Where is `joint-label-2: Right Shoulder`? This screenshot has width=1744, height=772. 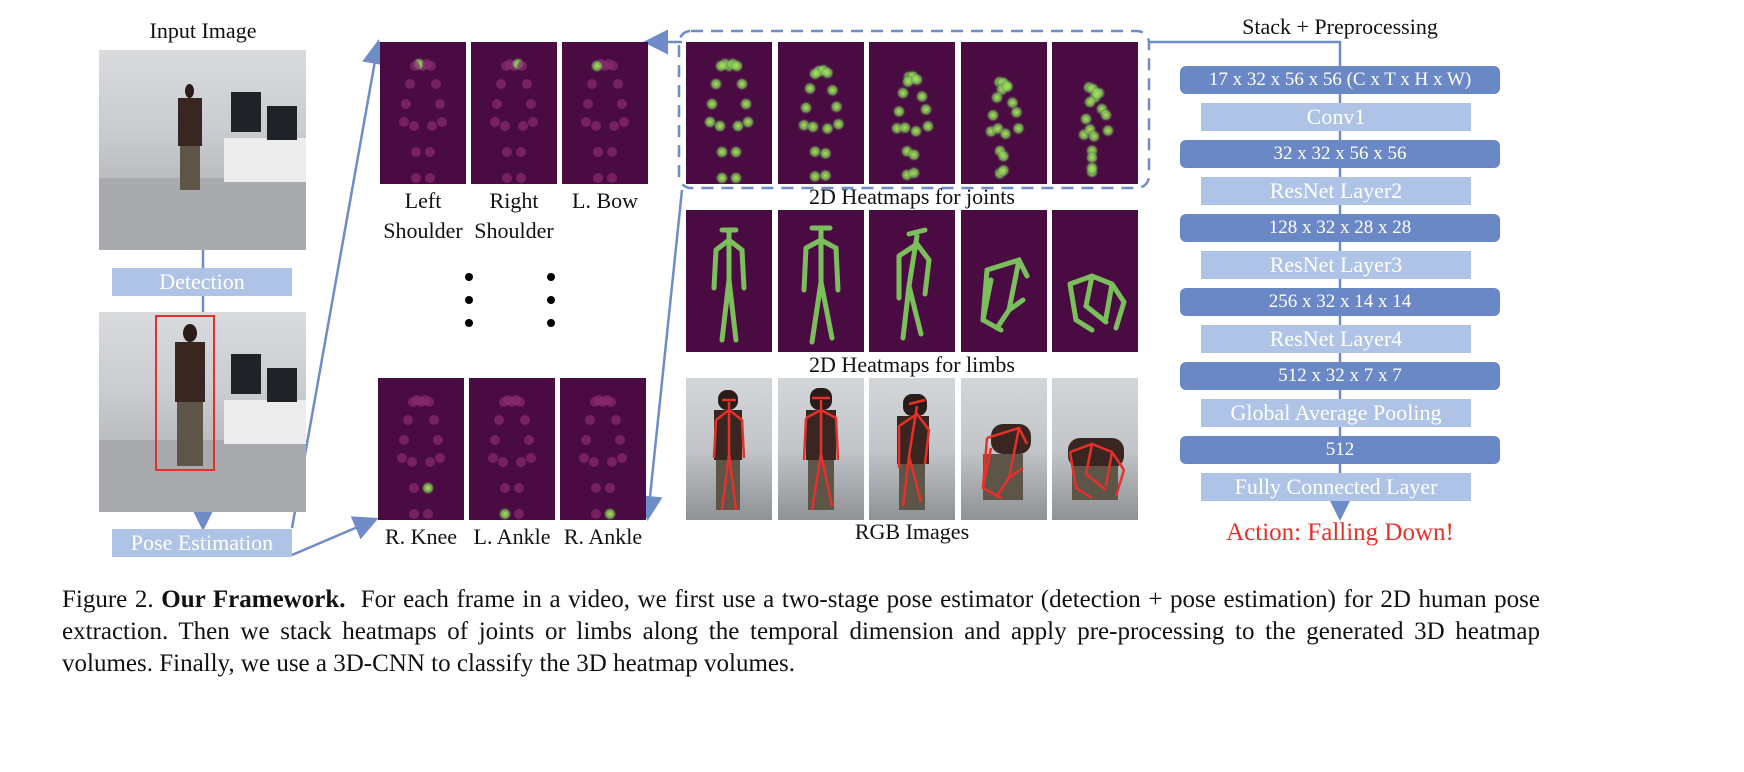
joint-label-2: Right Shoulder is located at coordinates (514, 216).